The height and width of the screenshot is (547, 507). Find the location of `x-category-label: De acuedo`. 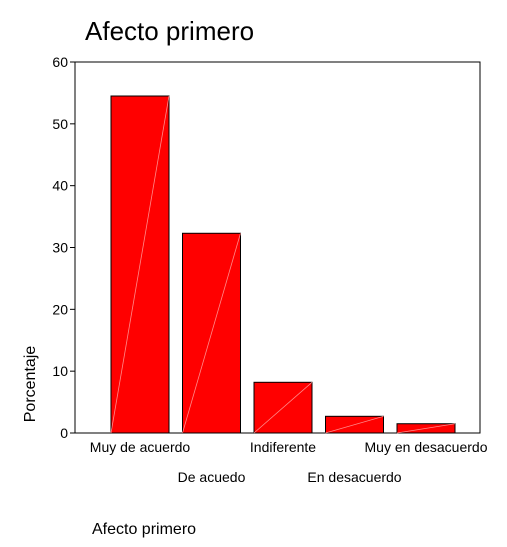

x-category-label: De acuedo is located at coordinates (212, 477).